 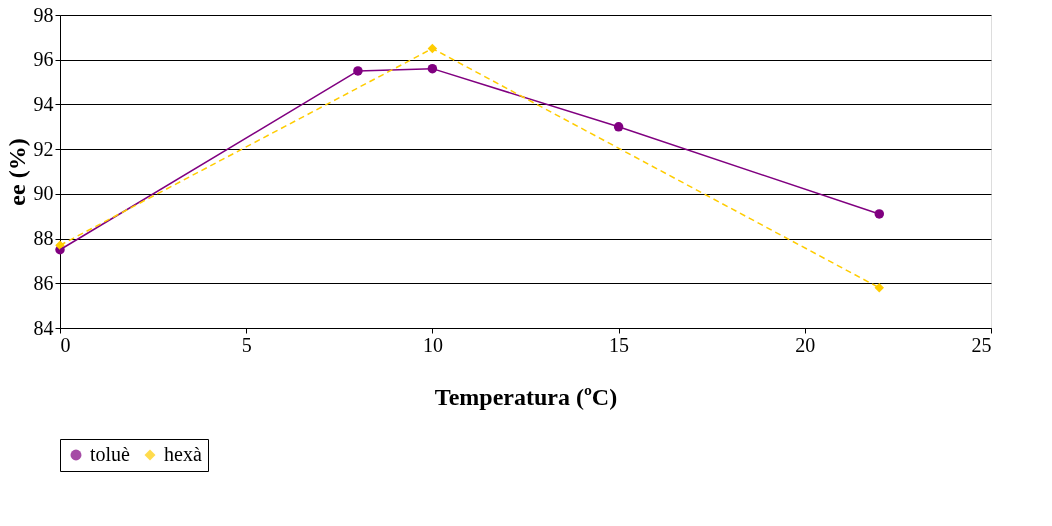 What do you see at coordinates (43, 238) in the screenshot?
I see `y-tick-label: 88` at bounding box center [43, 238].